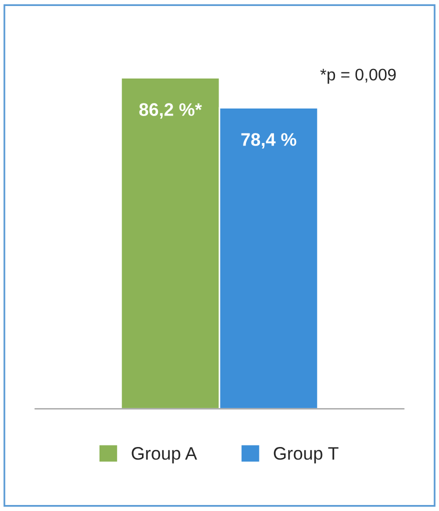 The width and height of the screenshot is (439, 511). I want to click on legend-label: Group T, so click(306, 455).